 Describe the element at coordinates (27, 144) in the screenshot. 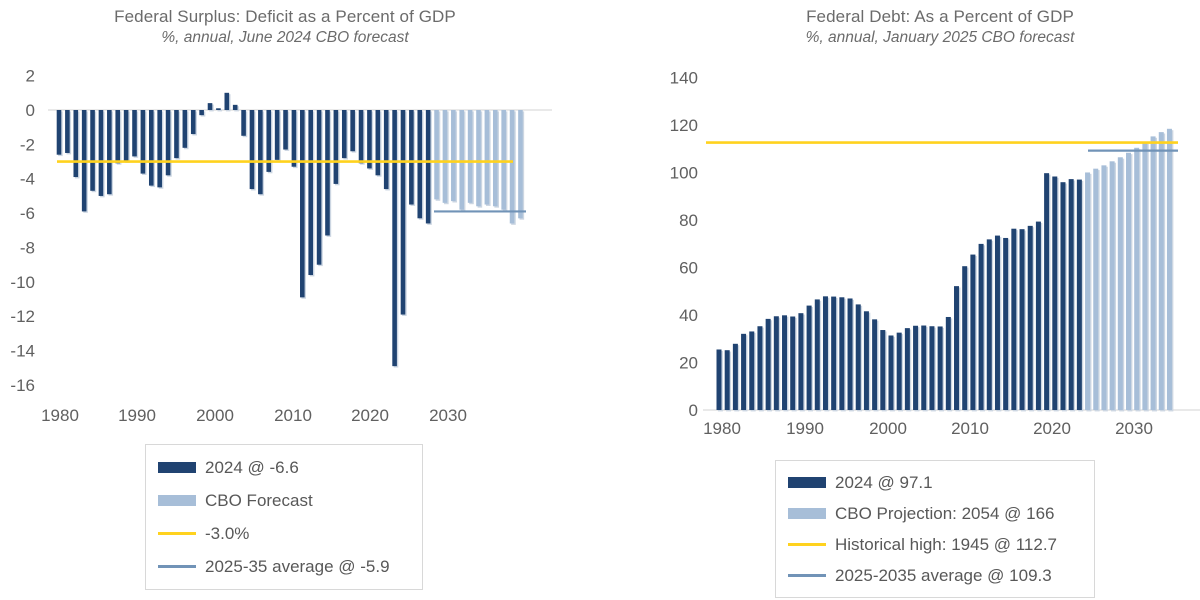

I see `y-tick-label: -2` at that location.